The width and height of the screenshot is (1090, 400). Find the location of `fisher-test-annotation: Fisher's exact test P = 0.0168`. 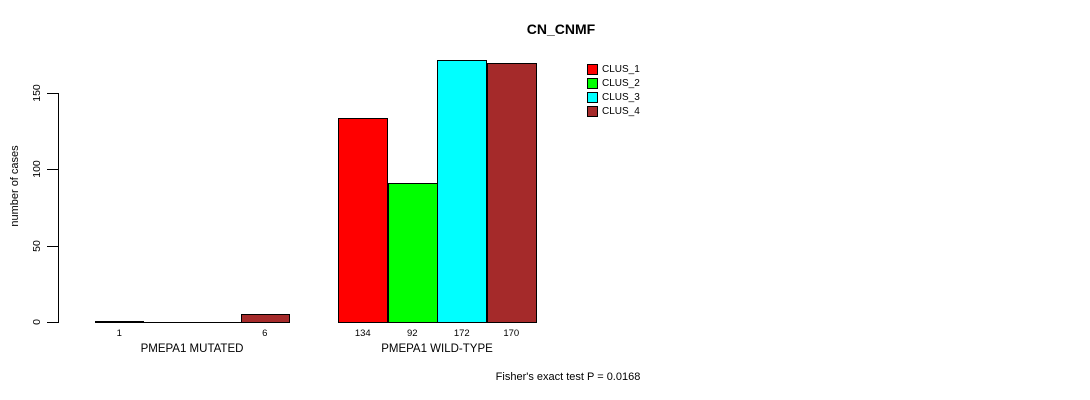

fisher-test-annotation: Fisher's exact test P = 0.0168 is located at coordinates (568, 377).